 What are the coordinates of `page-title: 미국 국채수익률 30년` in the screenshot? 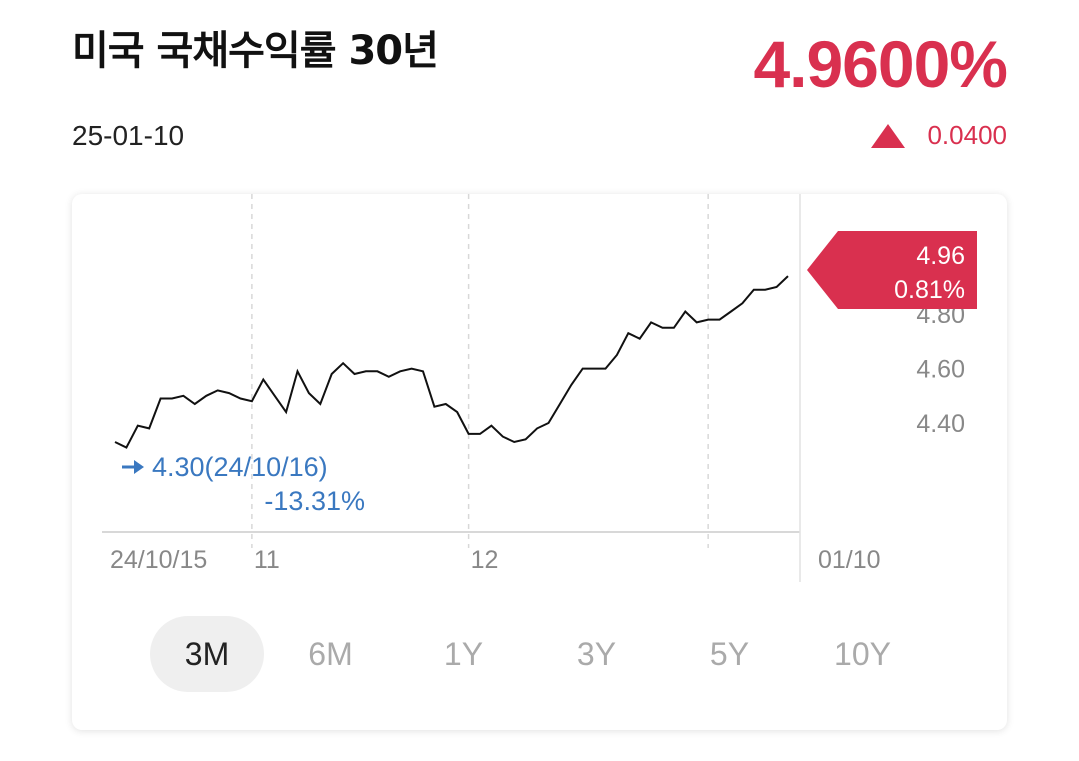 It's located at (255, 51).